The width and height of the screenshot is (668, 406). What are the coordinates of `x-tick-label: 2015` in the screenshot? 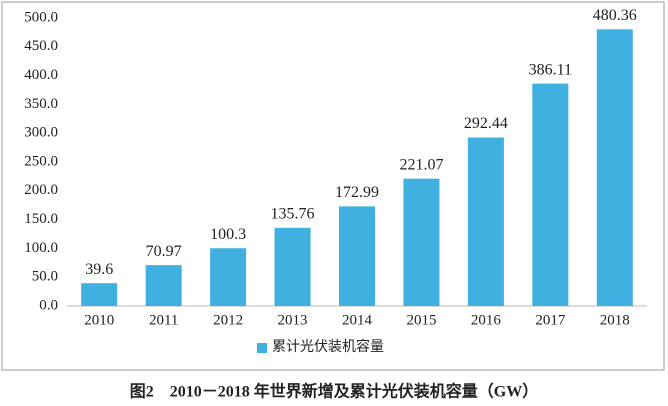 It's located at (421, 320).